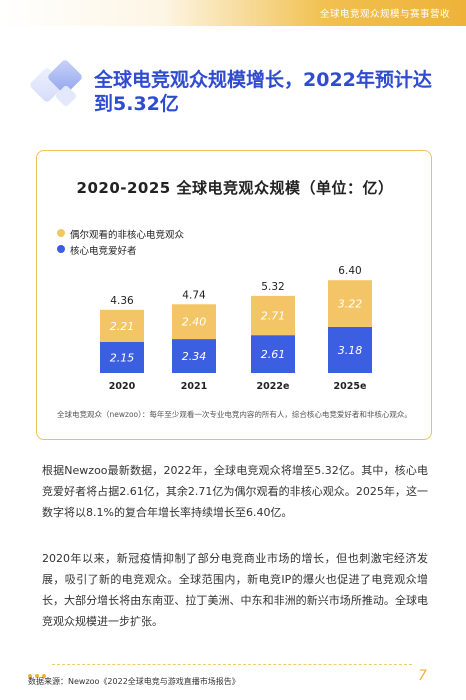 This screenshot has width=466, height=700. Describe the element at coordinates (349, 271) in the screenshot. I see `bar-total-label: 6.40` at that location.